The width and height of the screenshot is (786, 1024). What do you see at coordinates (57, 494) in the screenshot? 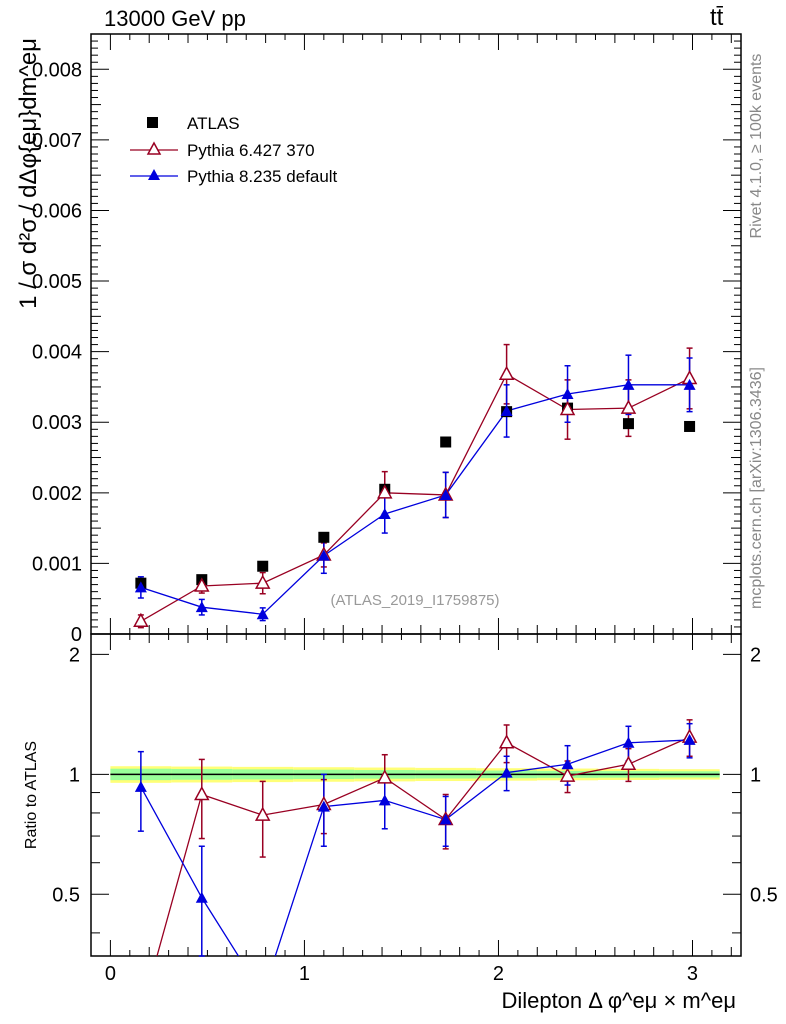
I see `y-tick-label: 0.002` at bounding box center [57, 494].